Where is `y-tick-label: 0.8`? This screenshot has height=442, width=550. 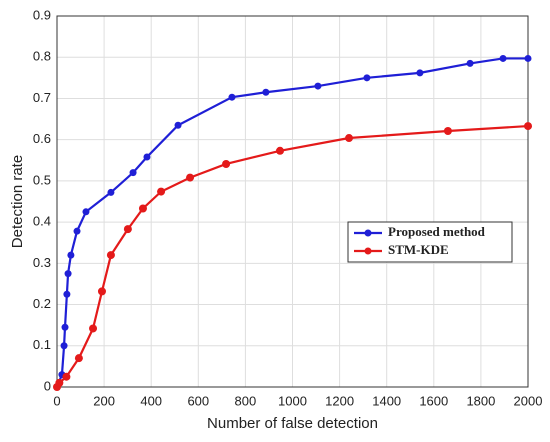 y-tick-label: 0.8 is located at coordinates (42, 56).